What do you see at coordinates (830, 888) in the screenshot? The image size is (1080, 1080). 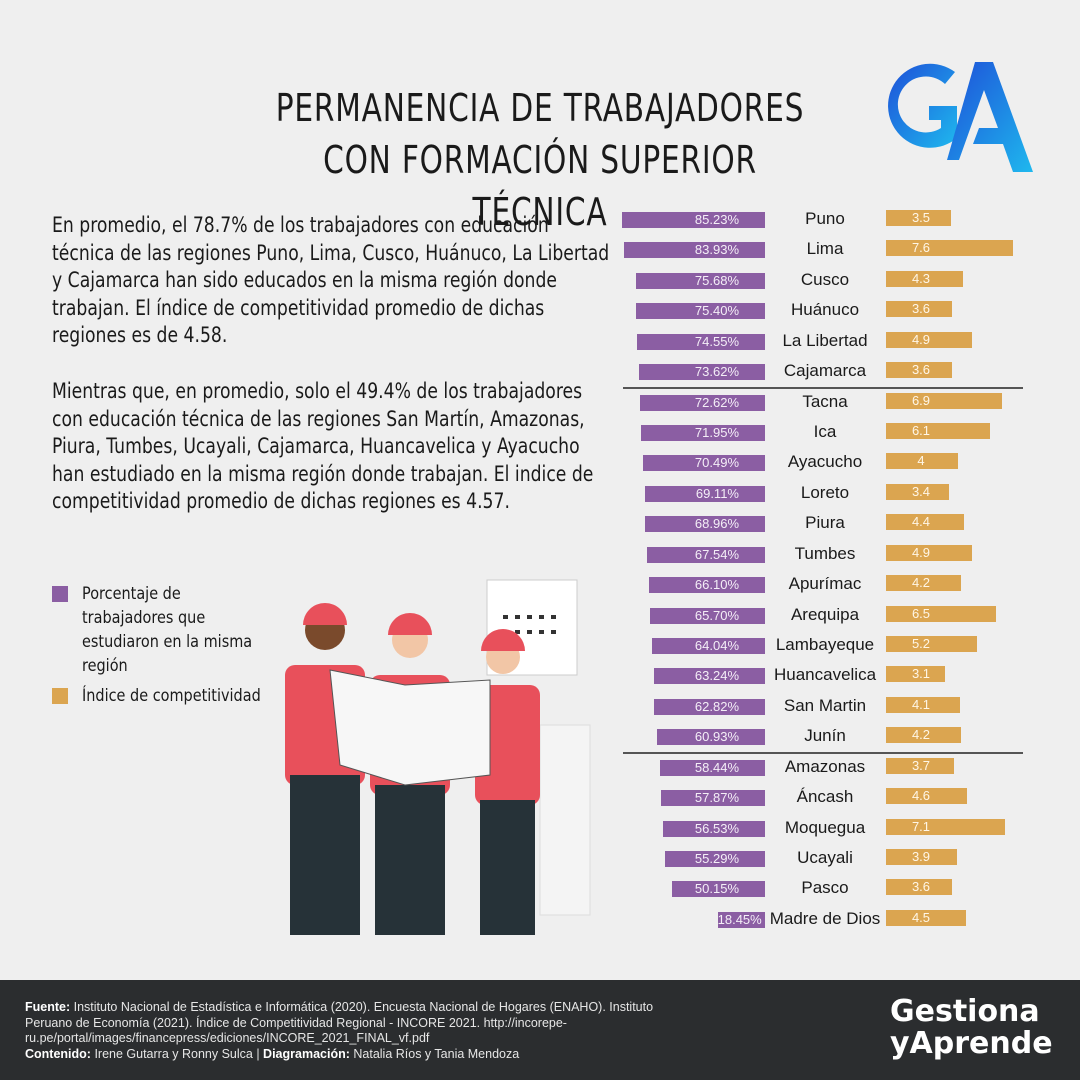 I see `chart-row: 50.15% Pasco 3.6` at bounding box center [830, 888].